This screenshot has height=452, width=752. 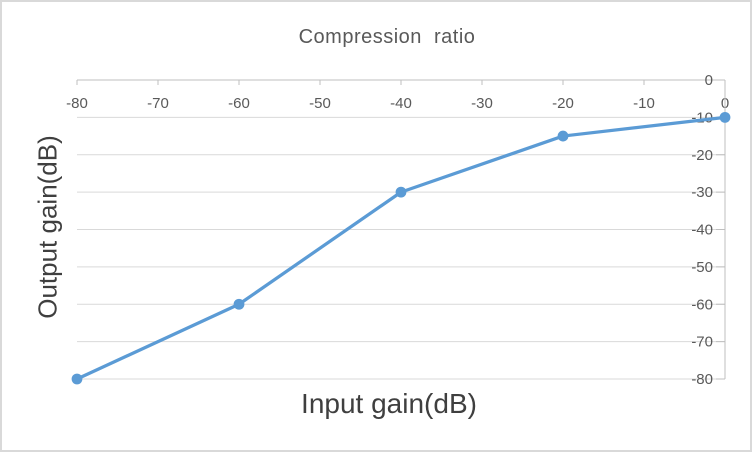 I want to click on y-tick-label: -60, so click(x=702, y=304).